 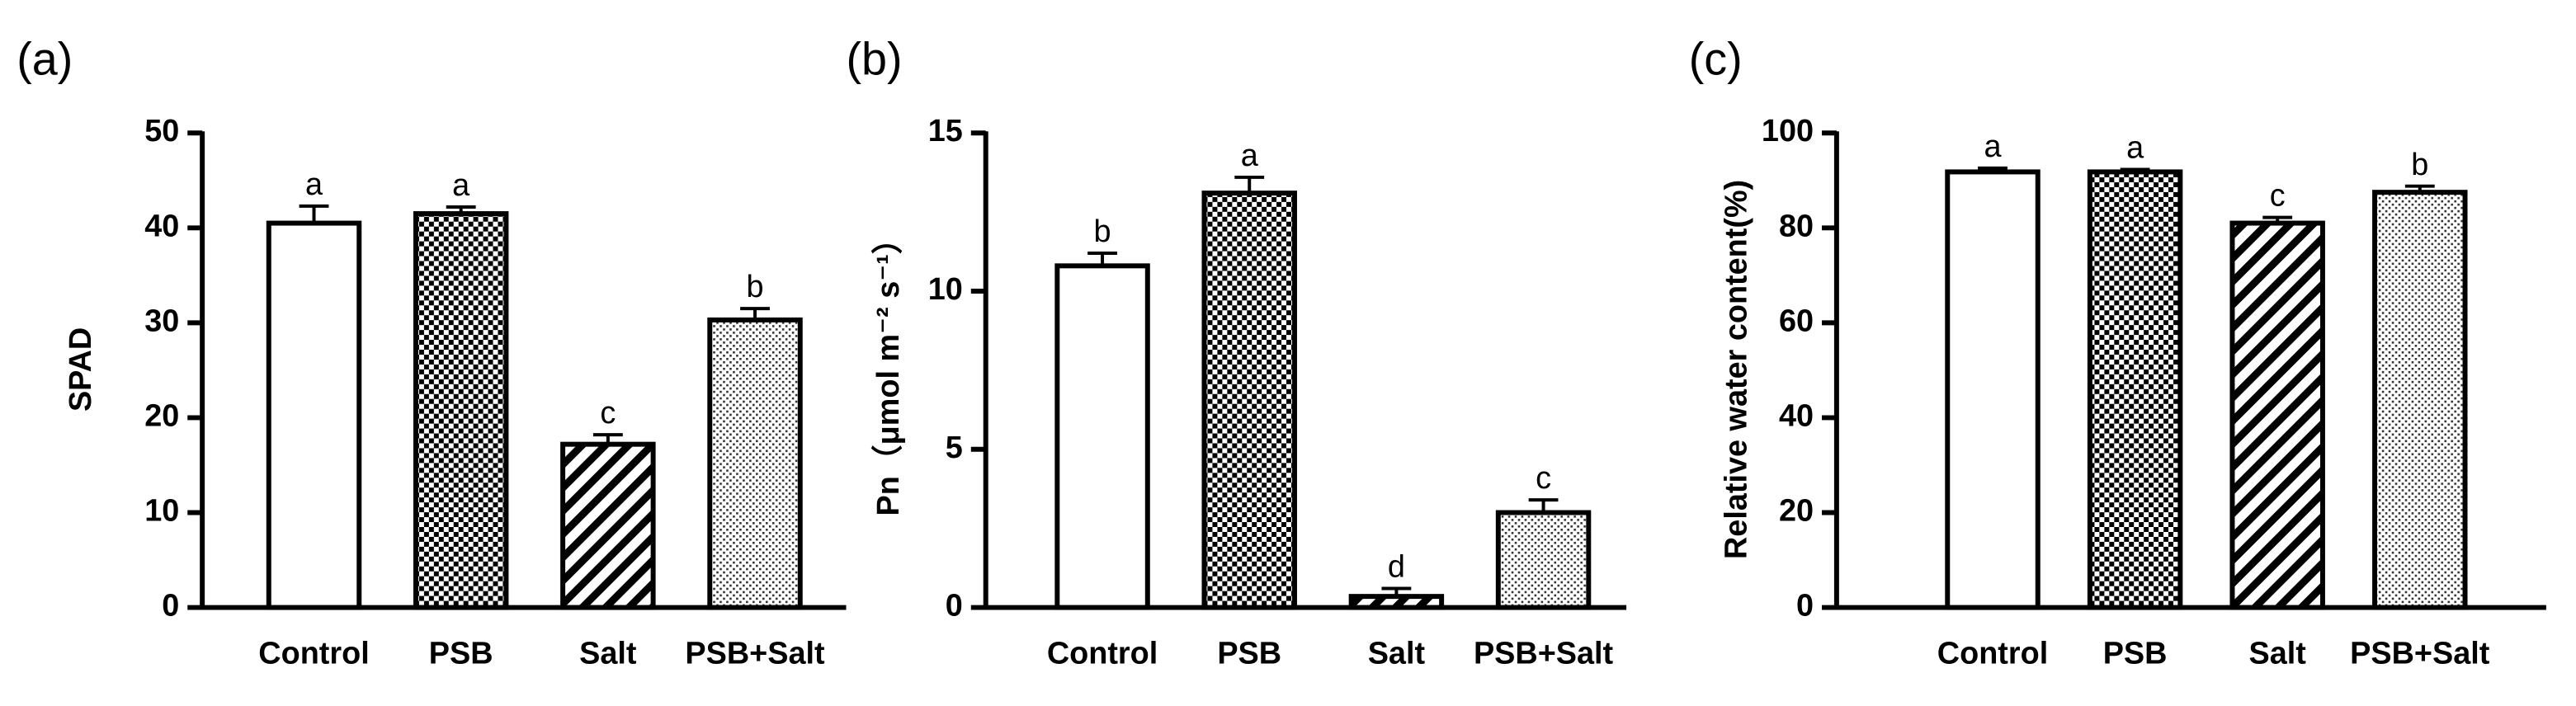 What do you see at coordinates (1716, 59) in the screenshot?
I see `panel-label: (c)` at bounding box center [1716, 59].